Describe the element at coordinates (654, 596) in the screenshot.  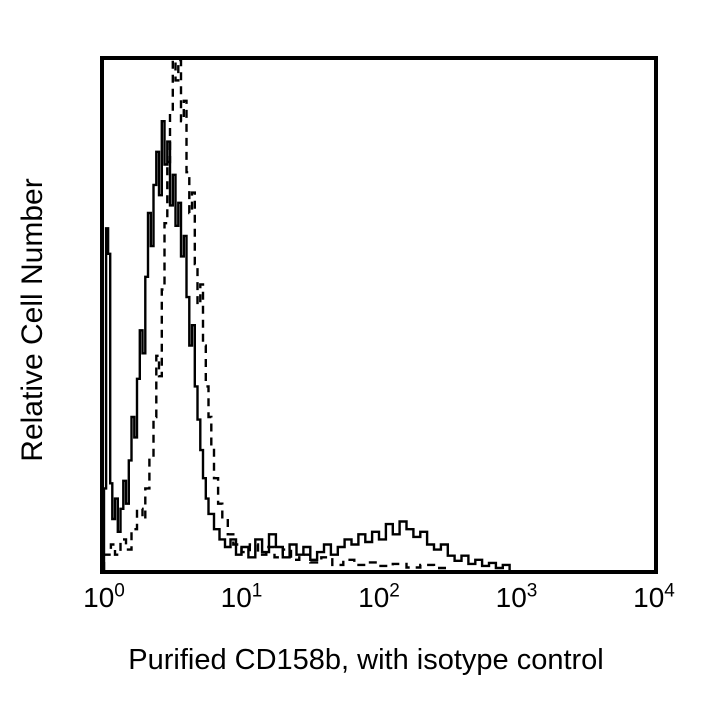
I see `x-tick-10e4: 10⁴` at that location.